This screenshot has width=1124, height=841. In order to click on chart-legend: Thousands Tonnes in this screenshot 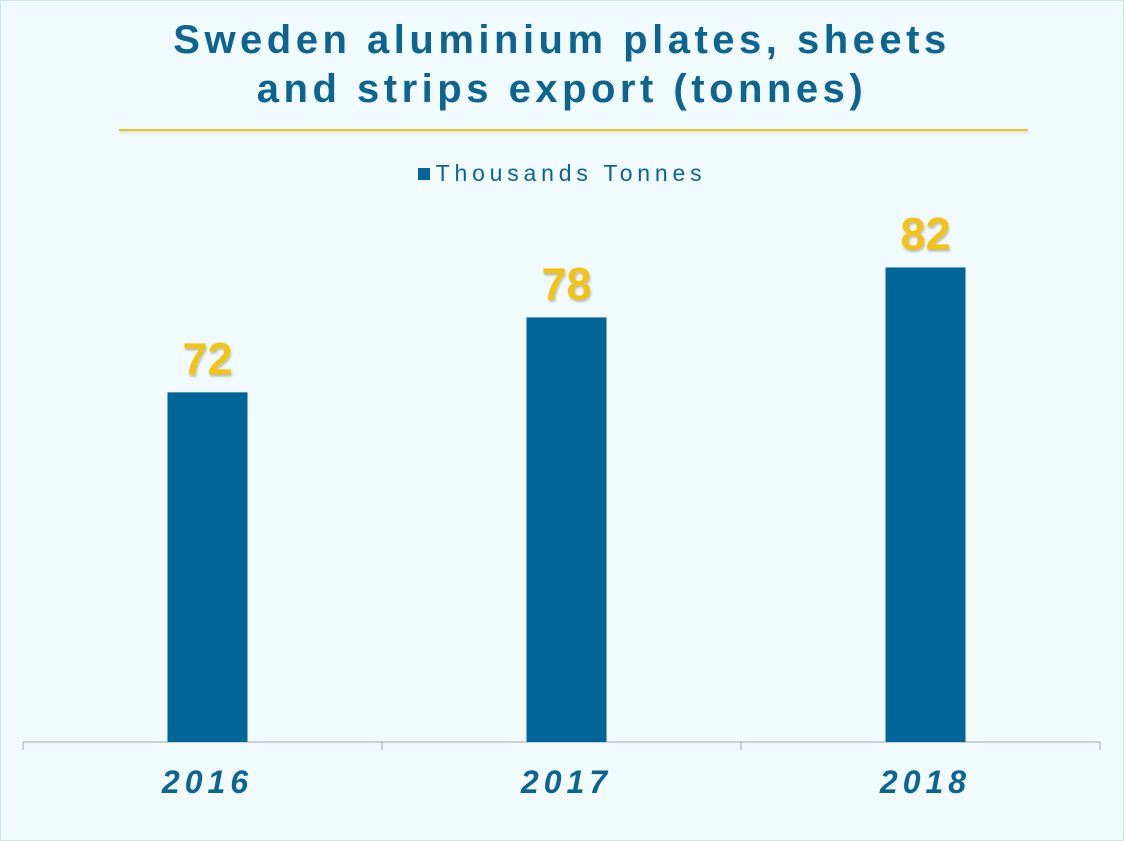, I will do `click(562, 173)`.